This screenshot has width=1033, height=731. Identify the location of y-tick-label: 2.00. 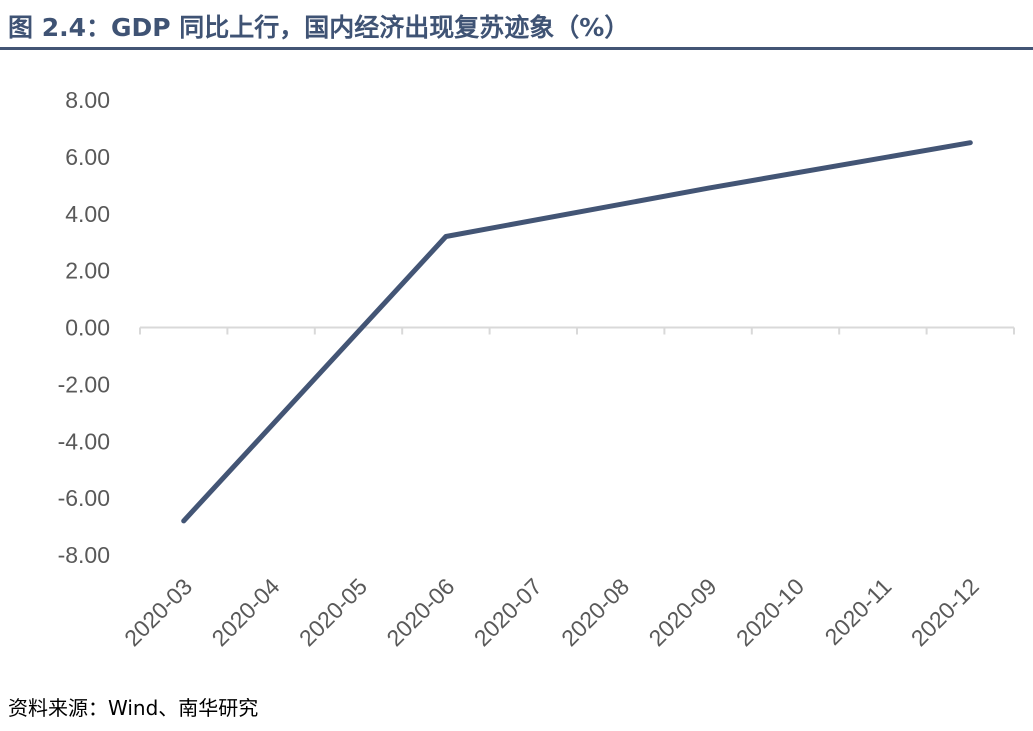
(87, 271).